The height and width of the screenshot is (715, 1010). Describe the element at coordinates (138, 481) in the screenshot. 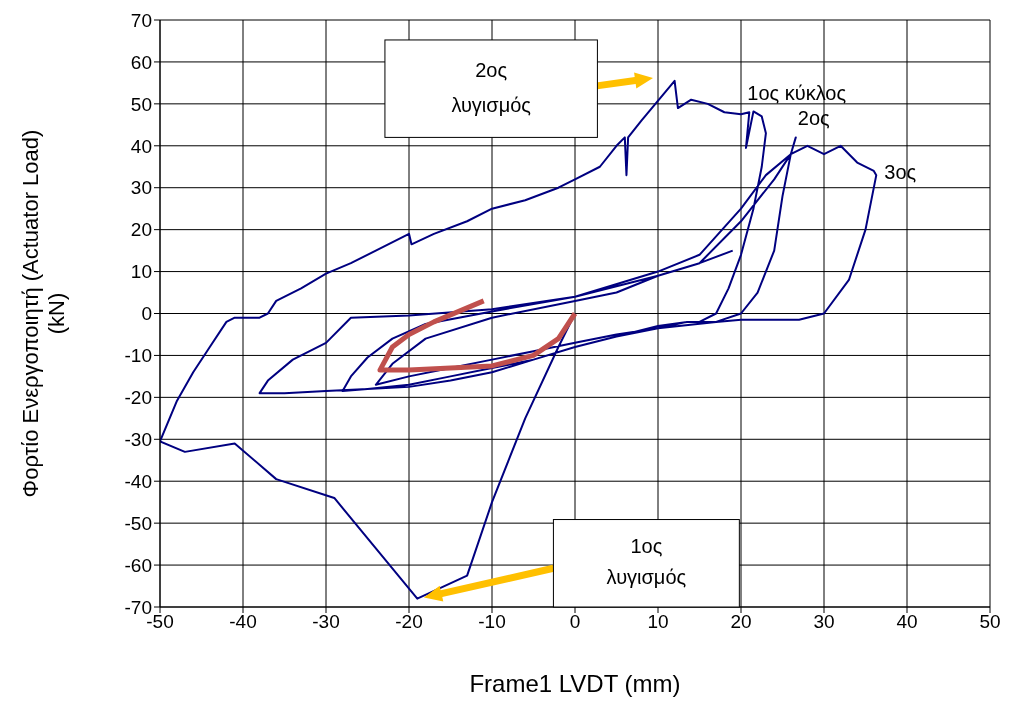

I see `y-tick-label: -40` at that location.